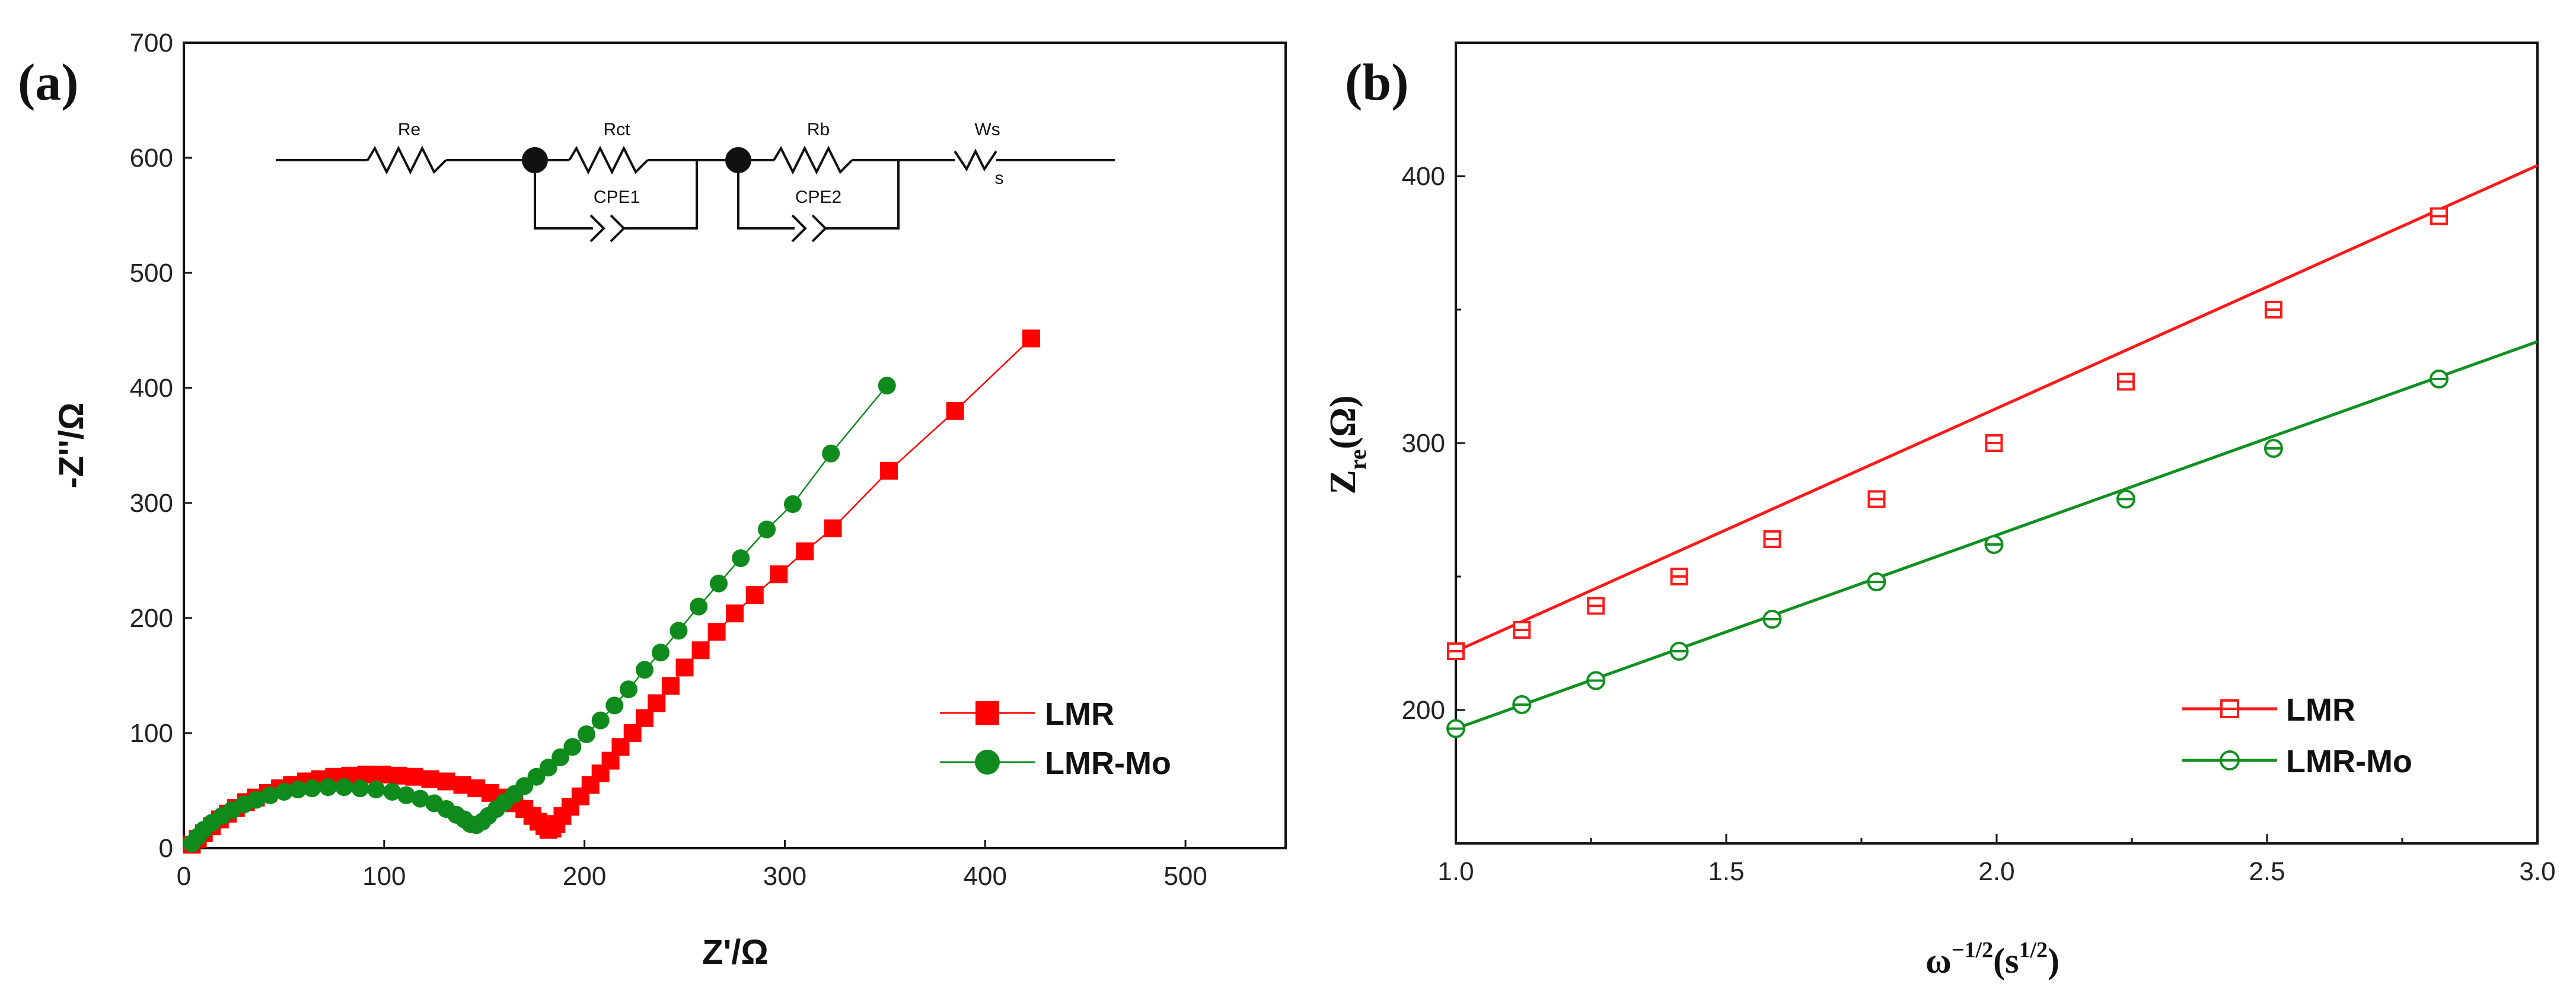  What do you see at coordinates (2297, 735) in the screenshot?
I see `legend-b: LMR LMR-Mo` at bounding box center [2297, 735].